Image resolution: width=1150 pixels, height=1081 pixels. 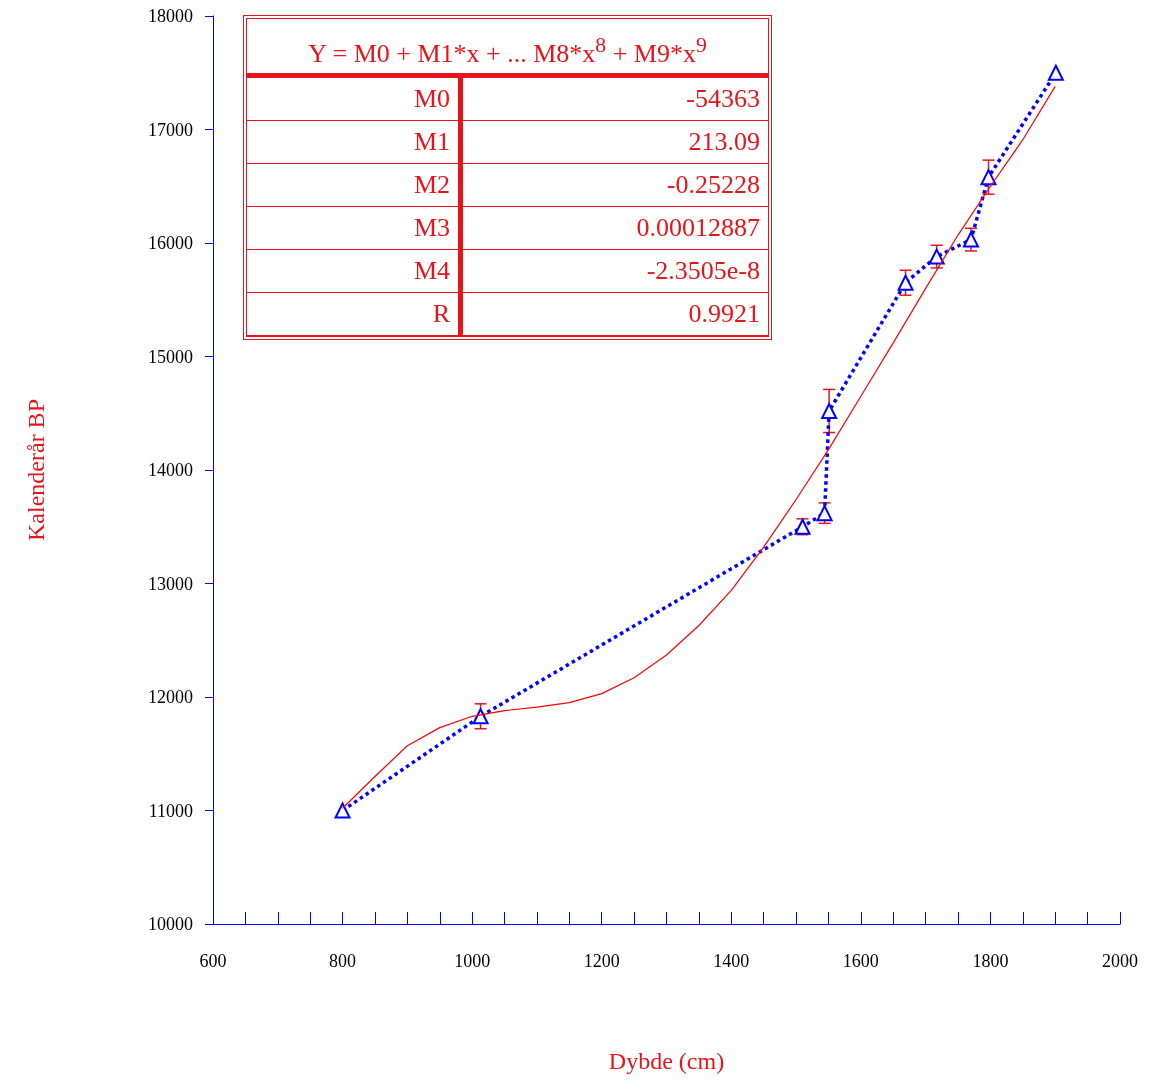 What do you see at coordinates (354, 185) in the screenshot?
I see `annotation: M2` at bounding box center [354, 185].